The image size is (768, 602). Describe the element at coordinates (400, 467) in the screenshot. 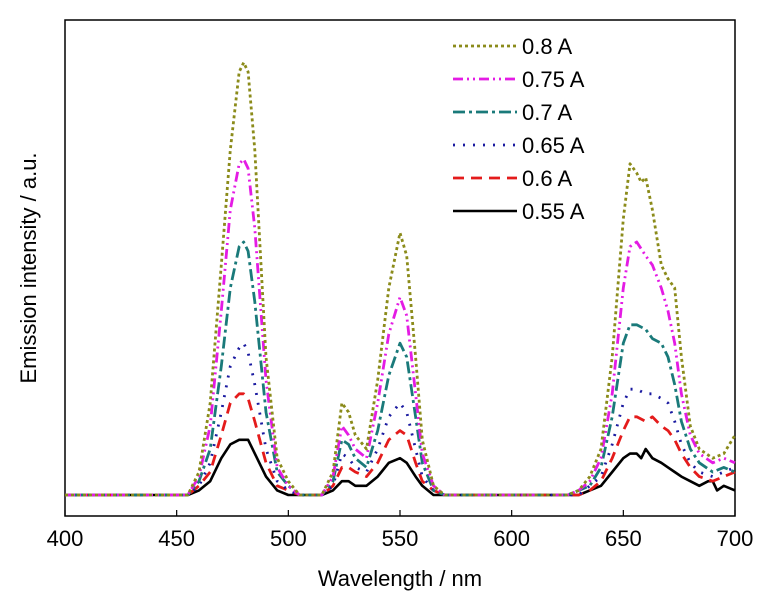

I see `series-line-0-55-a` at that location.